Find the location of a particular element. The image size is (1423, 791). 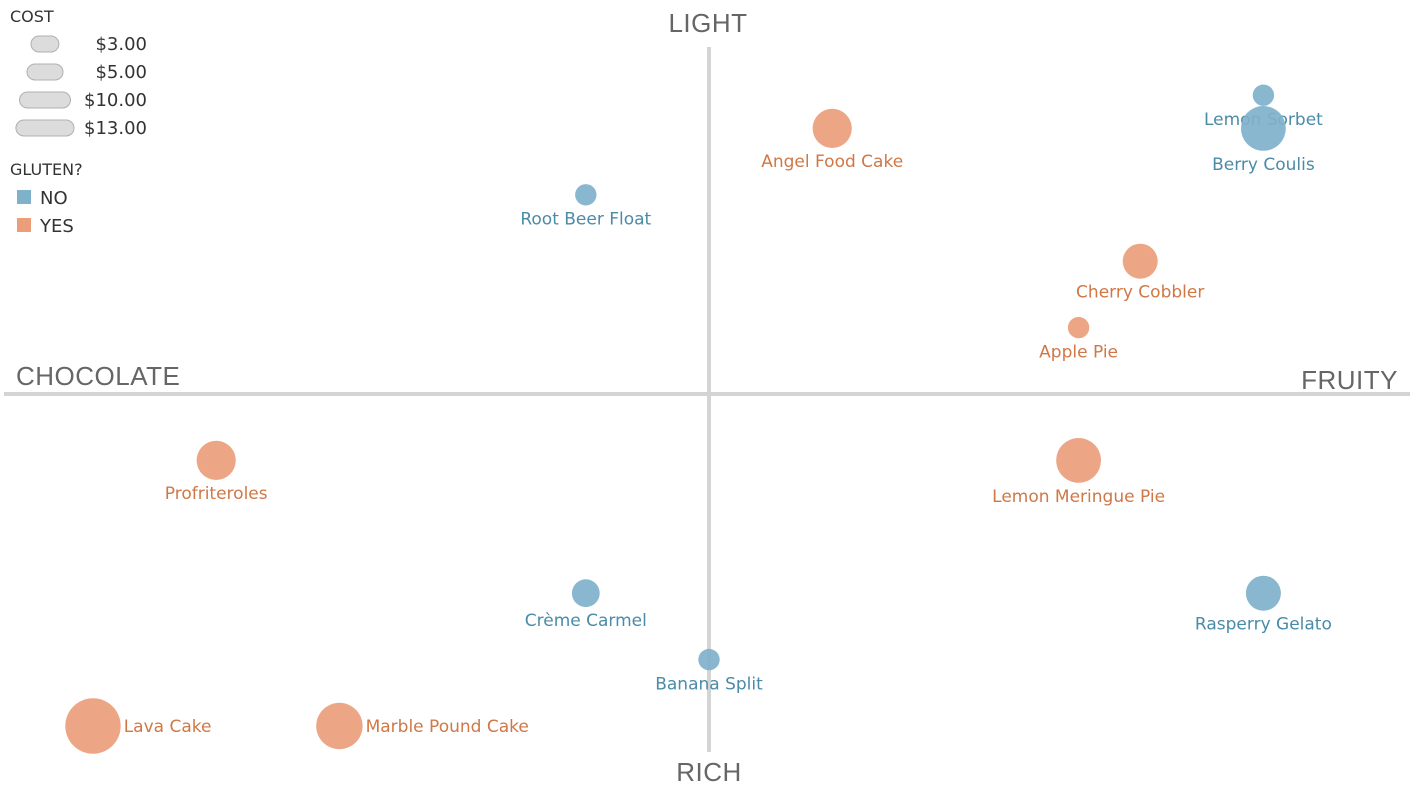

gluten-legend-title: GLUTEN? is located at coordinates (46, 169).